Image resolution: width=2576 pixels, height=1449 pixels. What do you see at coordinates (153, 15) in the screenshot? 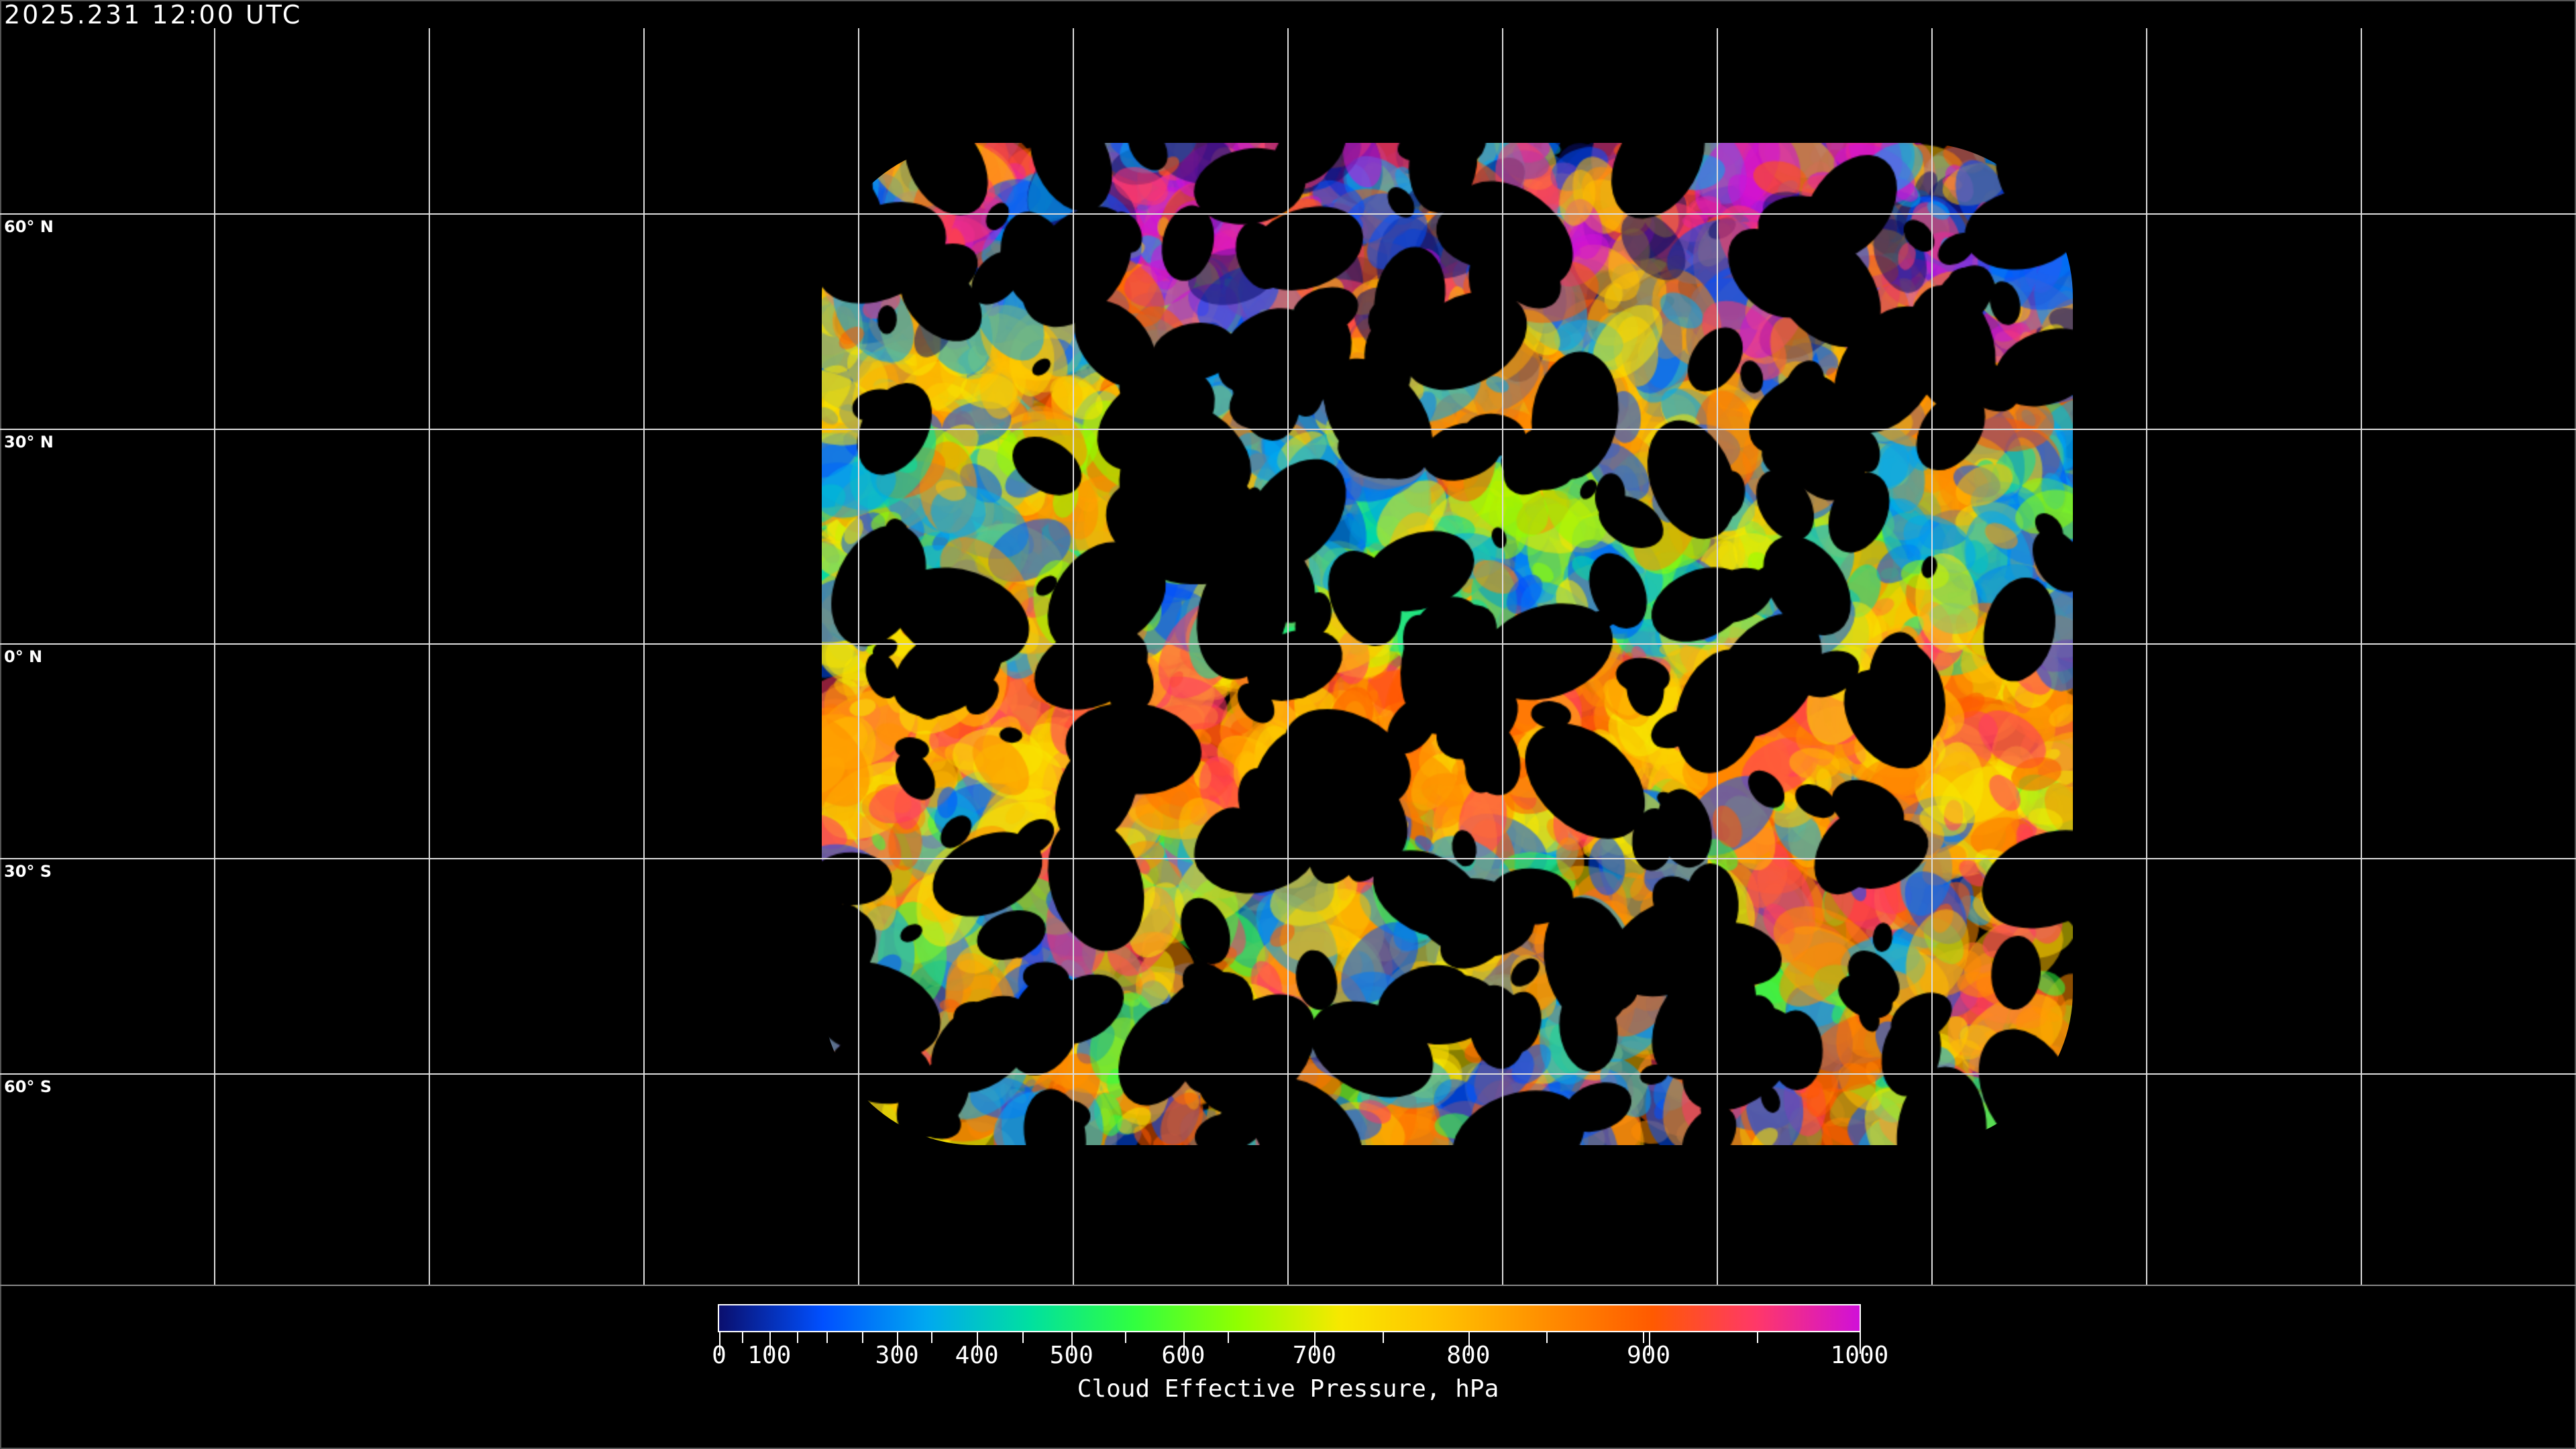
I see `timestamp-label: 2025.231 12:00 UTC` at bounding box center [153, 15].